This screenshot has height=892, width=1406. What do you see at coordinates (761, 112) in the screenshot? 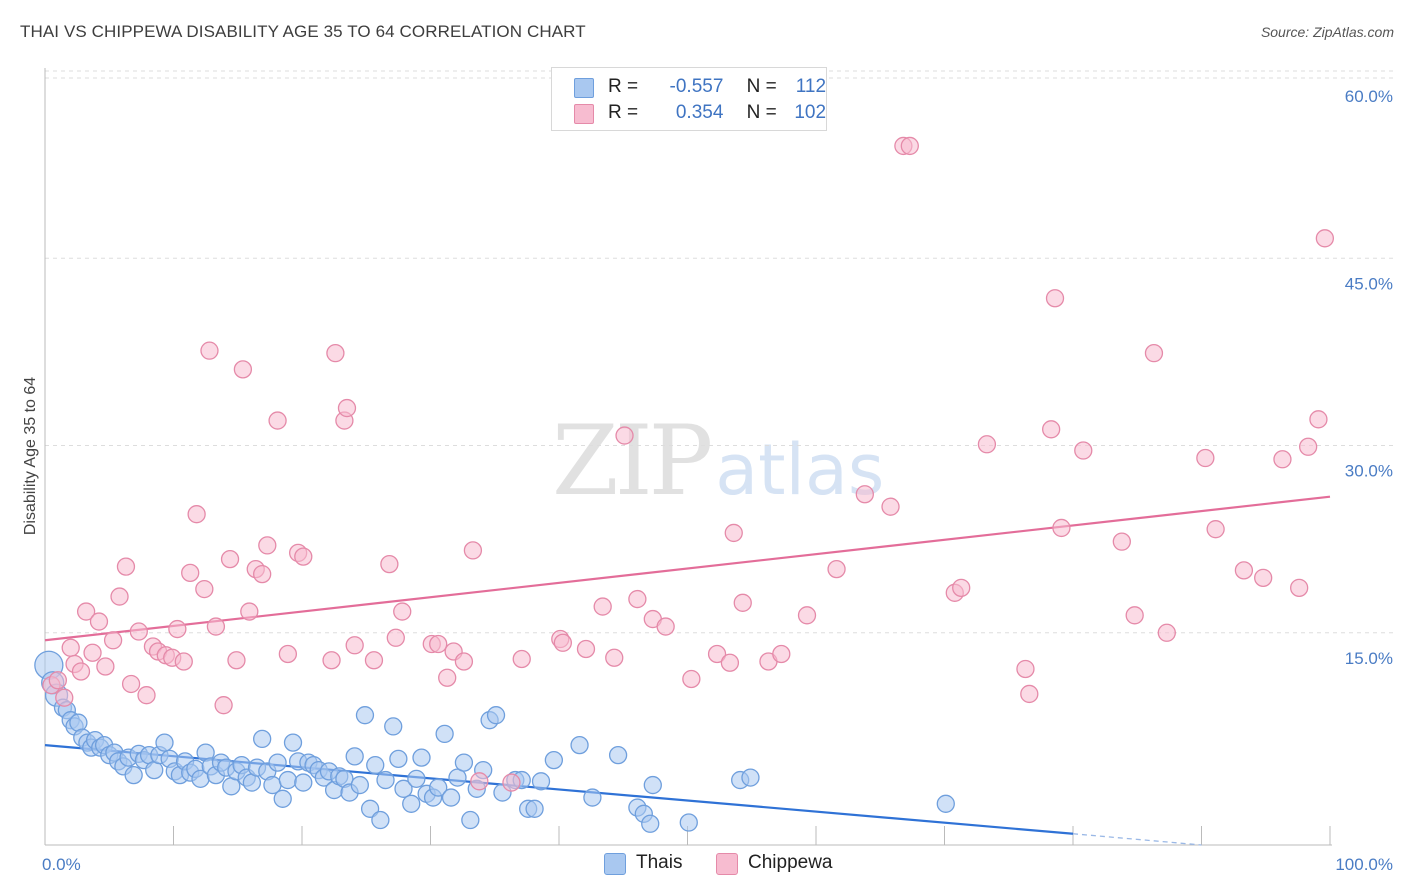
I see `legend-n-label: N =` at bounding box center [761, 112].